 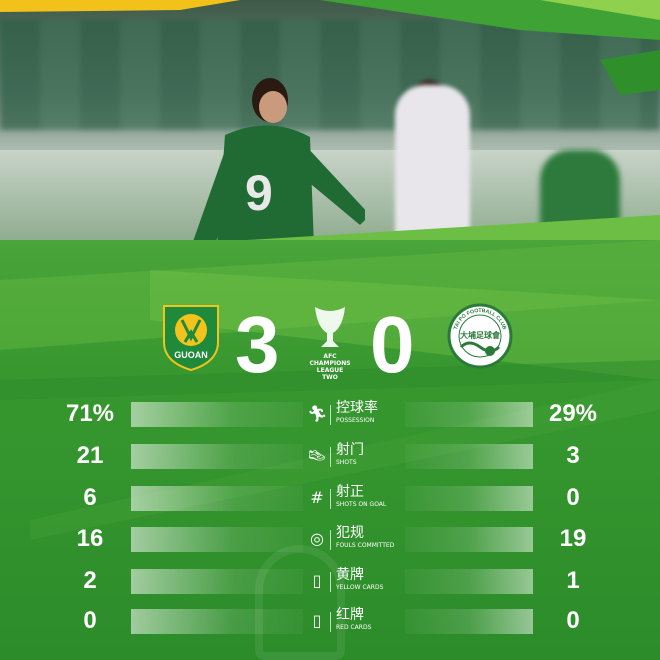 What do you see at coordinates (257, 344) in the screenshot?
I see `home-score: 3` at bounding box center [257, 344].